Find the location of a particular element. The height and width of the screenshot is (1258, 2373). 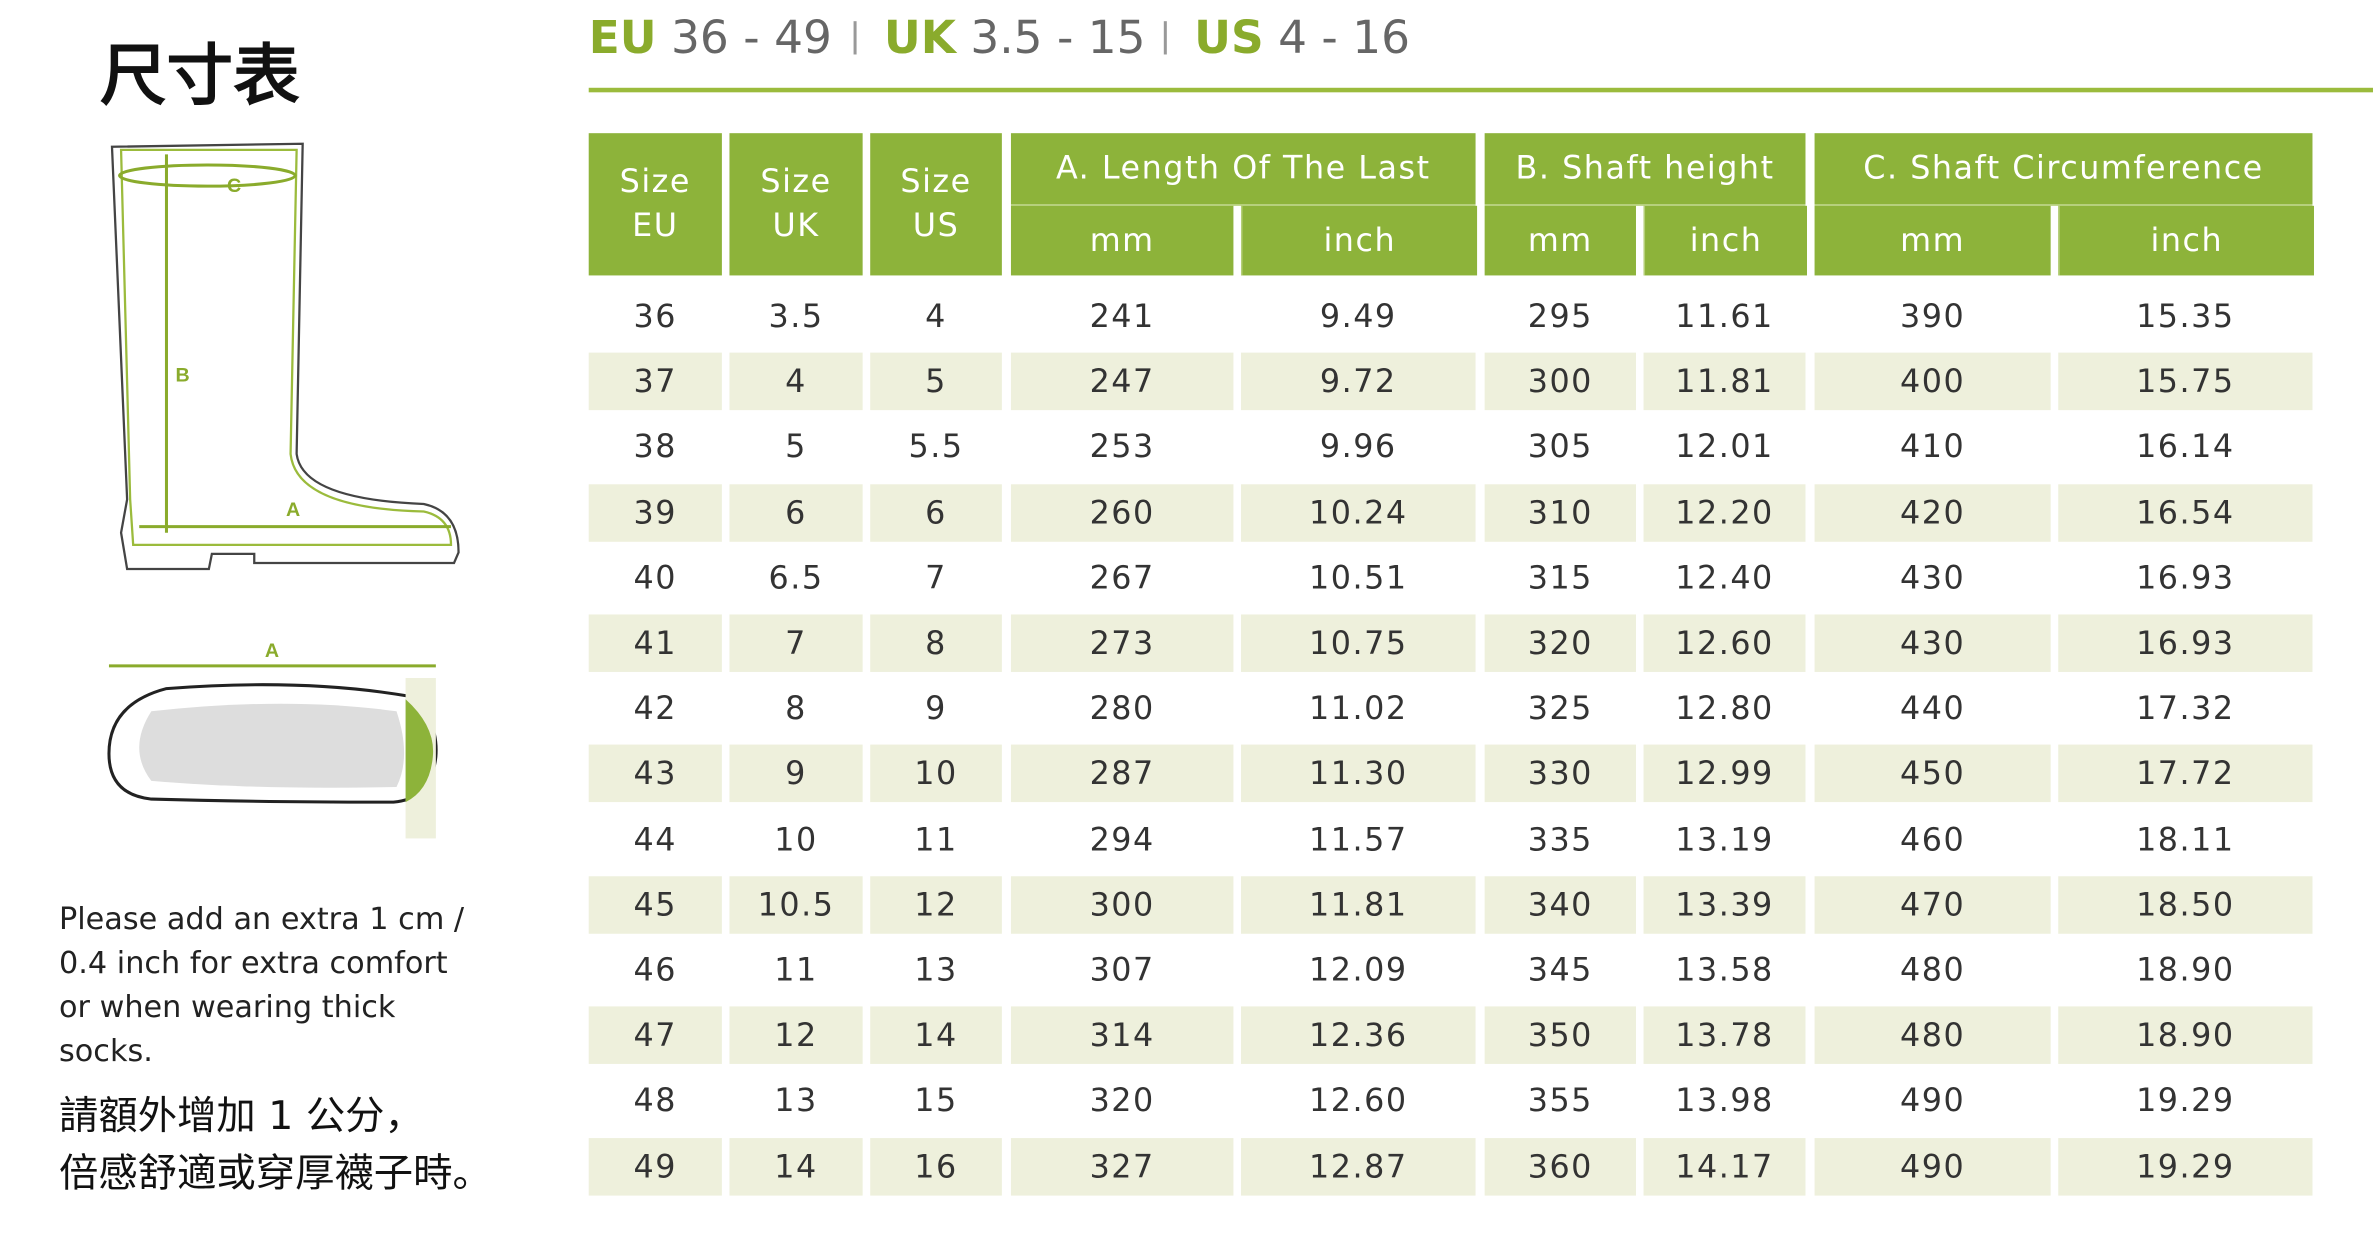

label: B is located at coordinates (183, 375).